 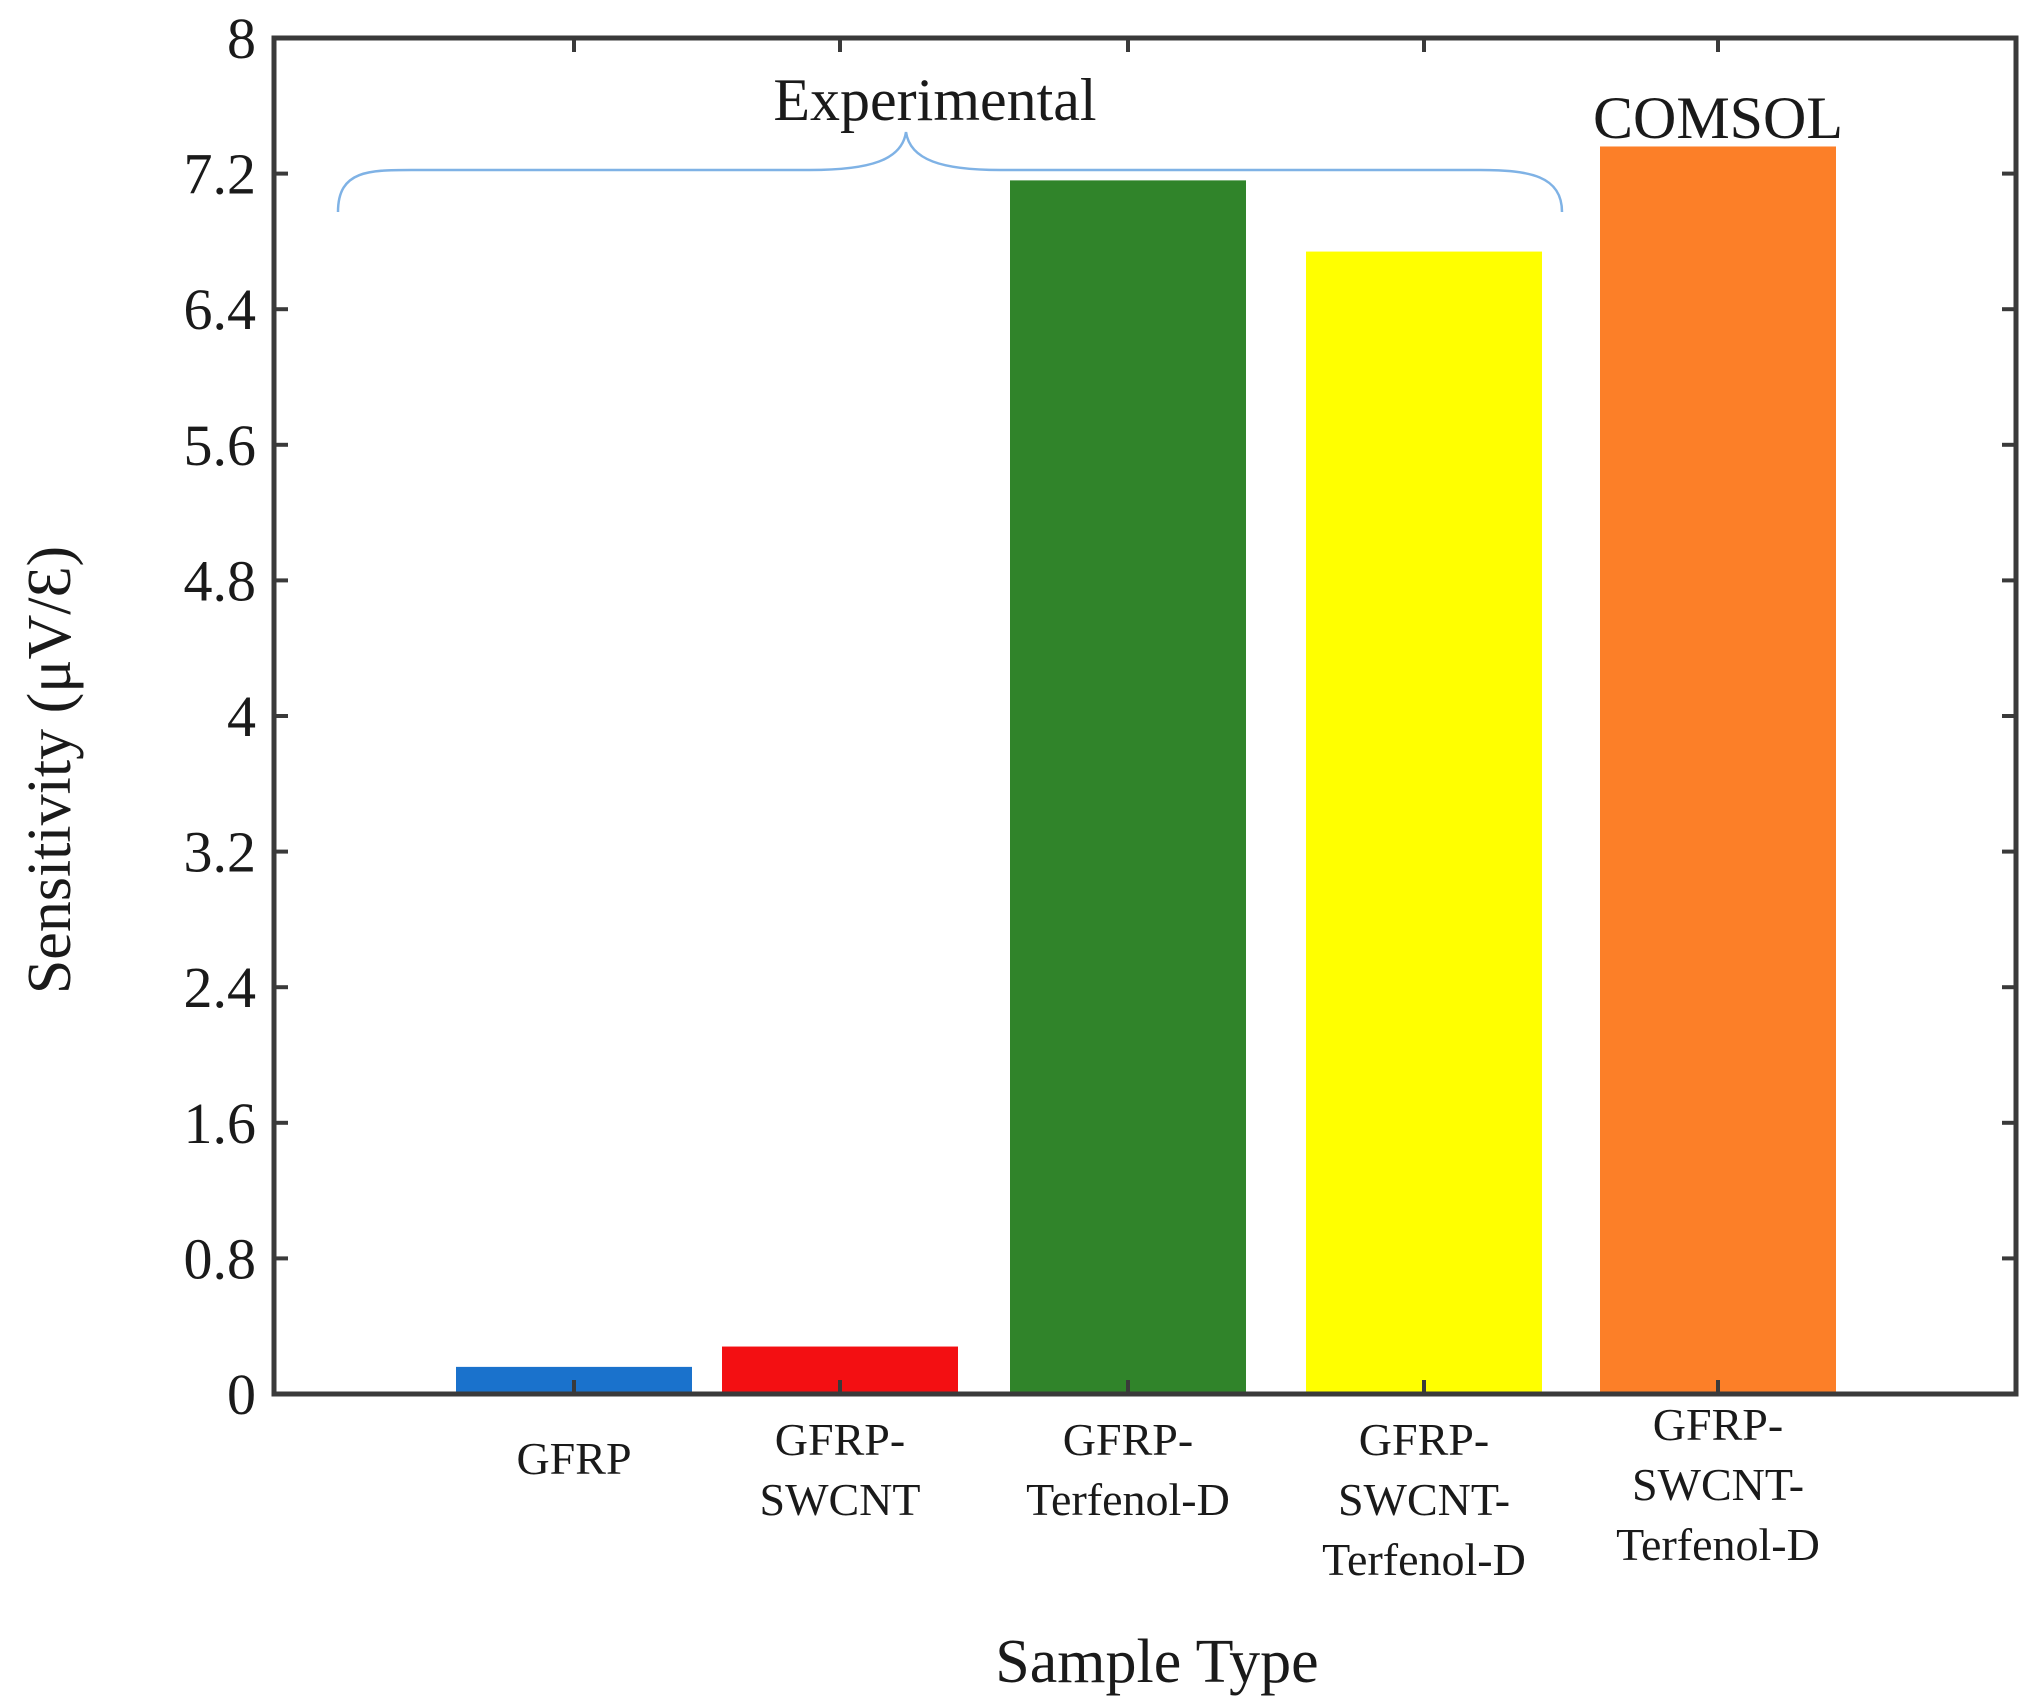 What do you see at coordinates (220, 852) in the screenshot?
I see `y-tick-label: 3.2` at bounding box center [220, 852].